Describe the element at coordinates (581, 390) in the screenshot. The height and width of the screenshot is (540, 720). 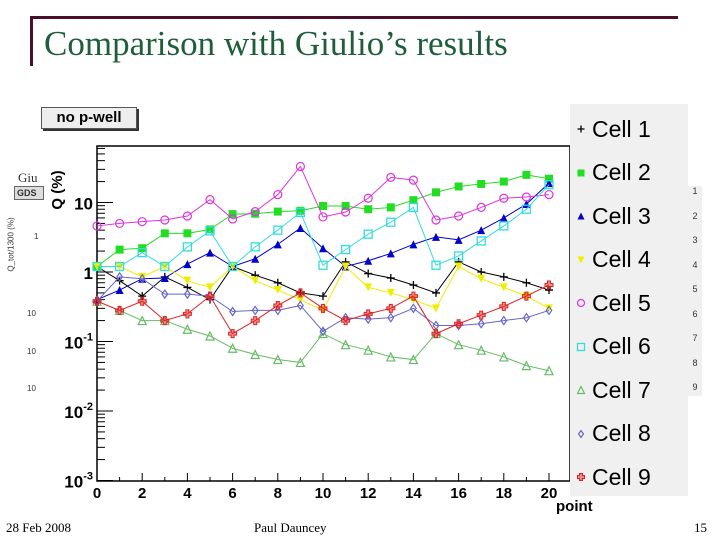
I see `triangle-up-open-icon` at that location.